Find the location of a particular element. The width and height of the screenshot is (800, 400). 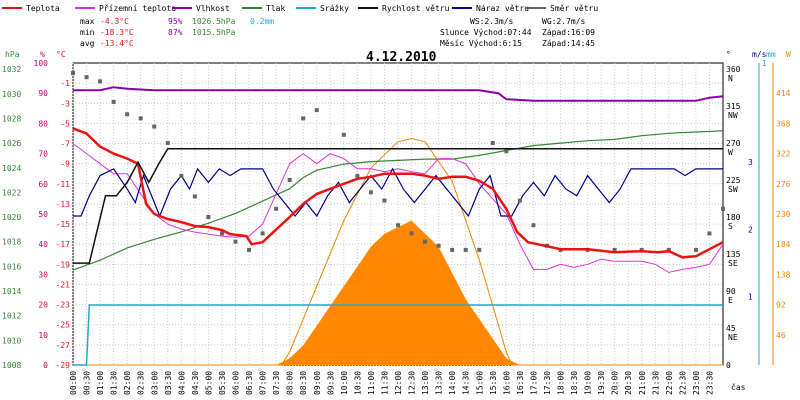

hpa-tick-label: 1010 is located at coordinates (11, 340).